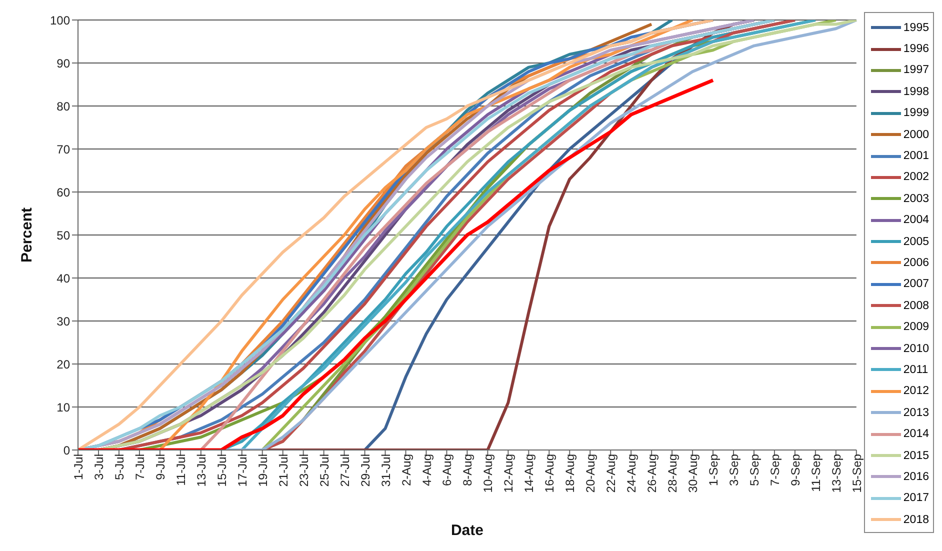 The image size is (942, 551). I want to click on legend-label: 1998, so click(916, 92).